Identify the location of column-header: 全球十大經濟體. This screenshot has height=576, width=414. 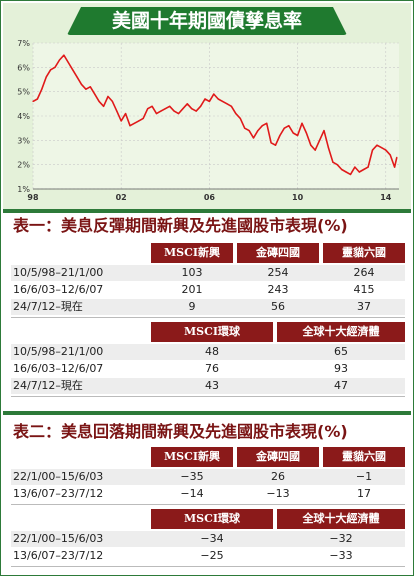
(341, 519).